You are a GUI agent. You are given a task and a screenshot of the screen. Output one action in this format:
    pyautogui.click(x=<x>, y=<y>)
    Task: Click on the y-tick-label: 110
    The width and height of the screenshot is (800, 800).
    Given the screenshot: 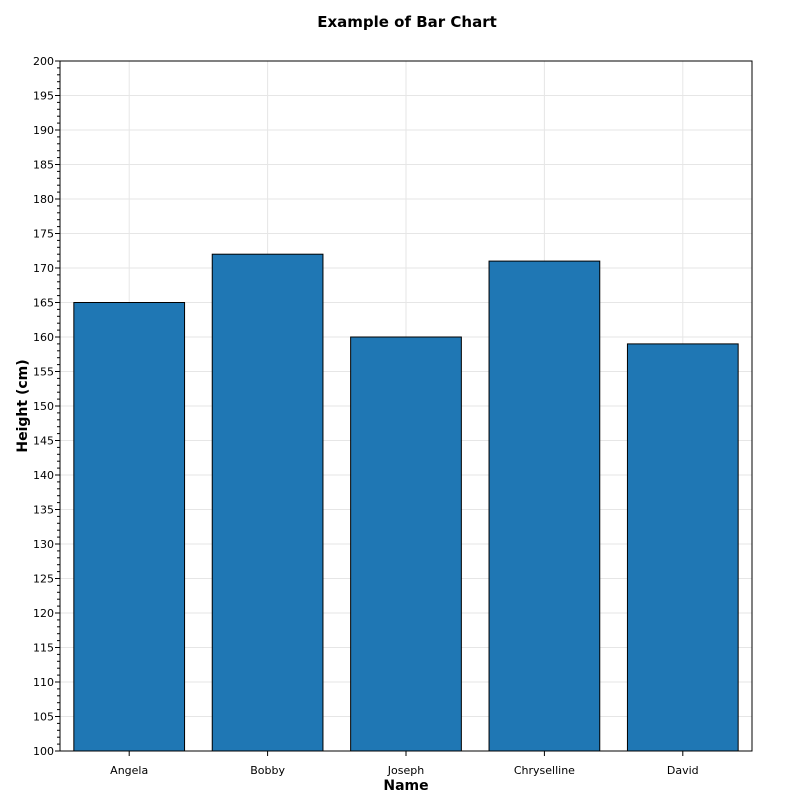 What is the action you would take?
    pyautogui.click(x=43, y=682)
    